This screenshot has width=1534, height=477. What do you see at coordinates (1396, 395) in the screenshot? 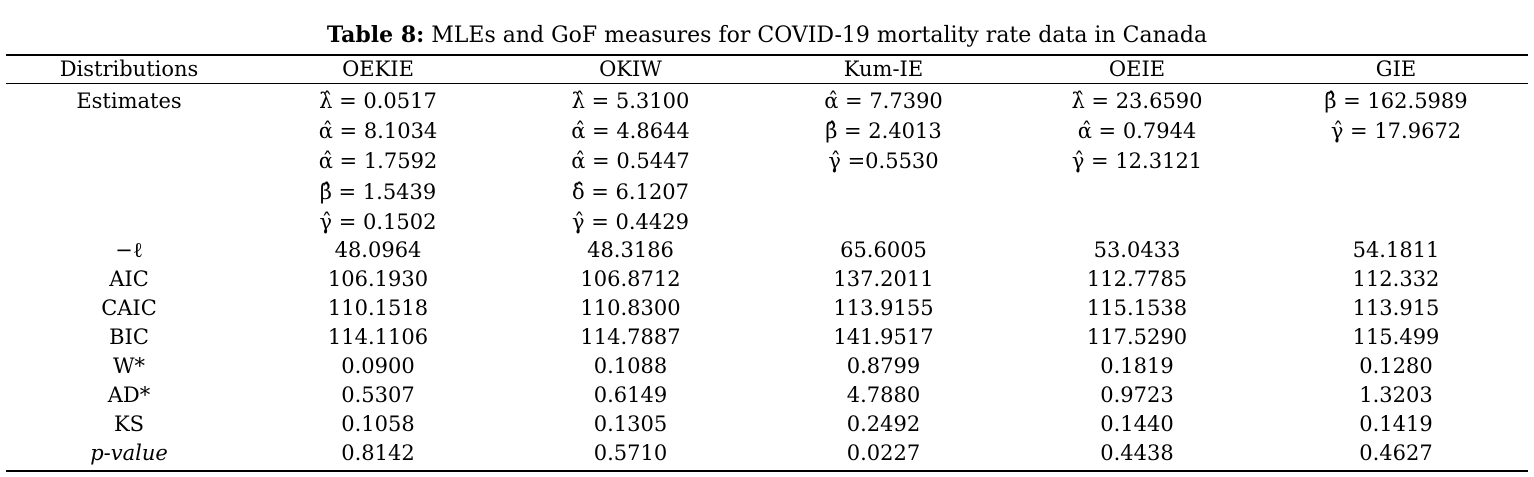
I see `table-cell: 1.3203` at bounding box center [1396, 395].